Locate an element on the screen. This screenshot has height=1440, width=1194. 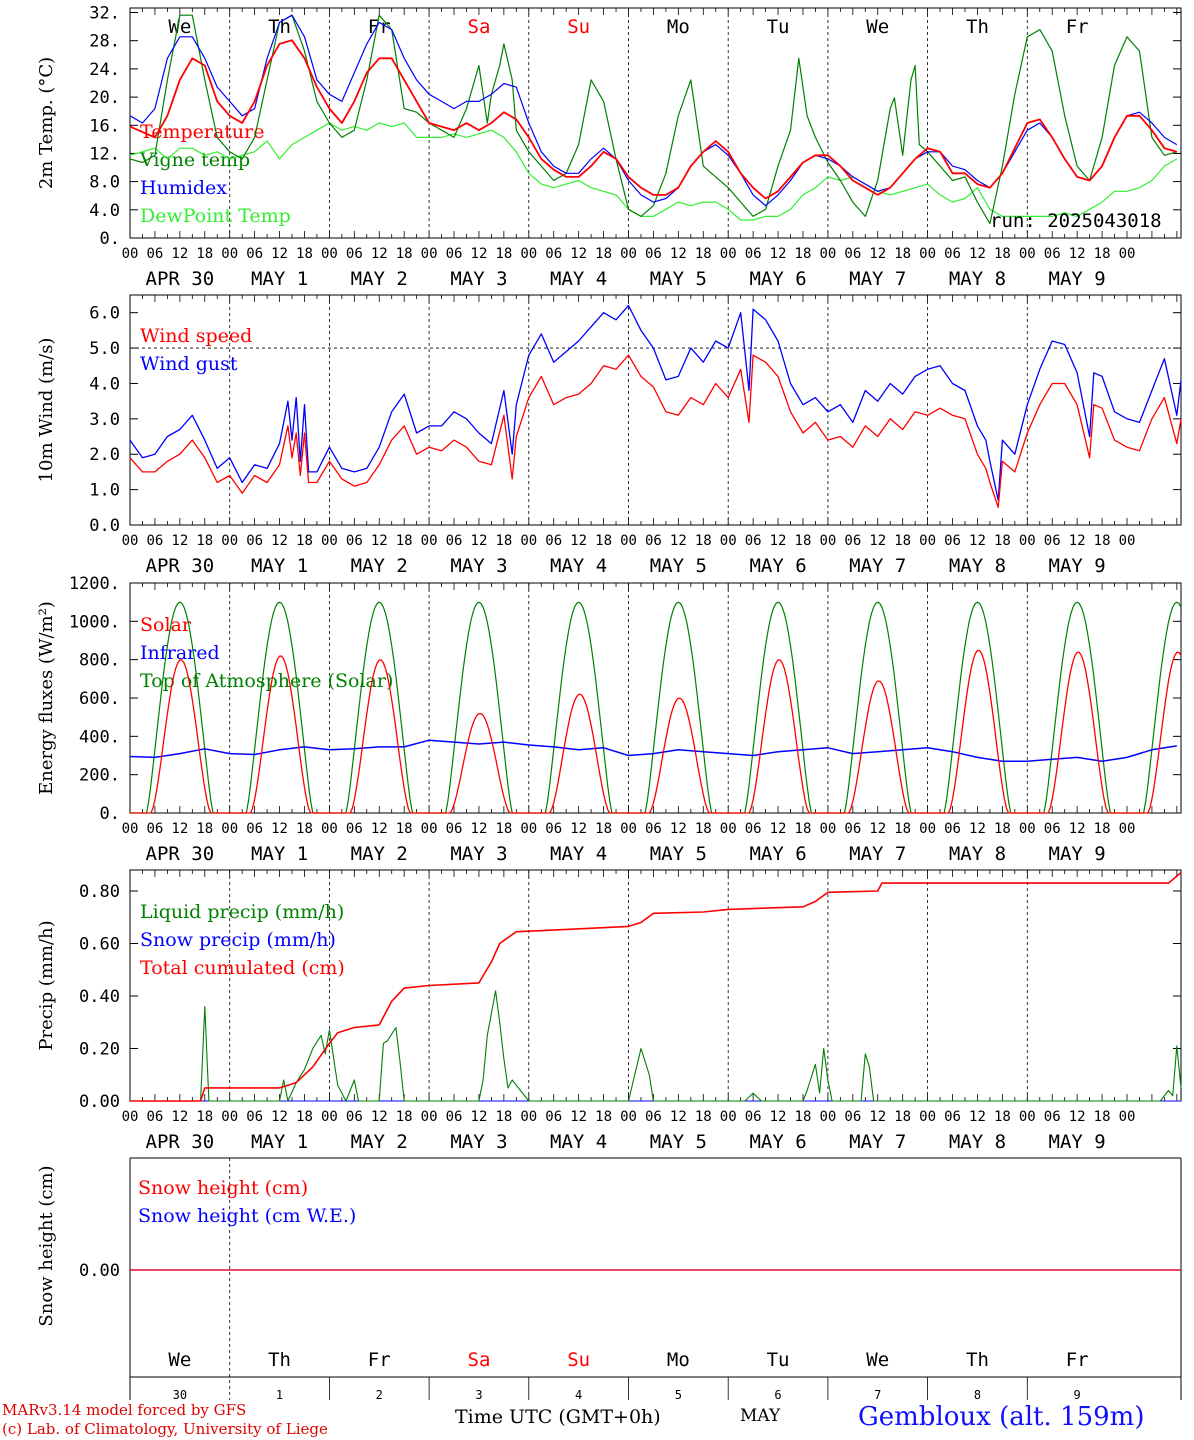
y-tick-label: 32. is located at coordinates (104, 14).